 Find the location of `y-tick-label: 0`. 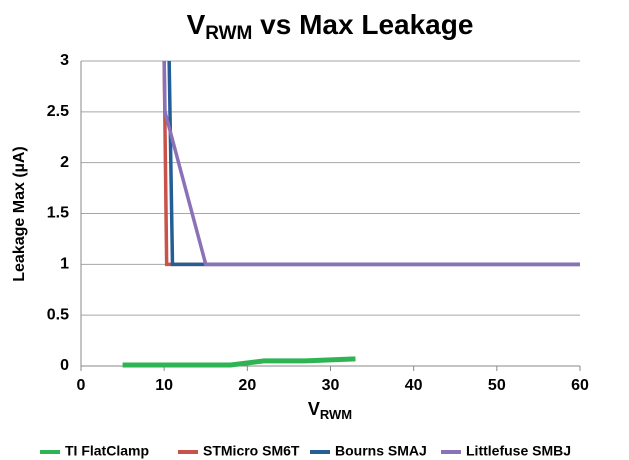

y-tick-label: 0 is located at coordinates (64, 365).